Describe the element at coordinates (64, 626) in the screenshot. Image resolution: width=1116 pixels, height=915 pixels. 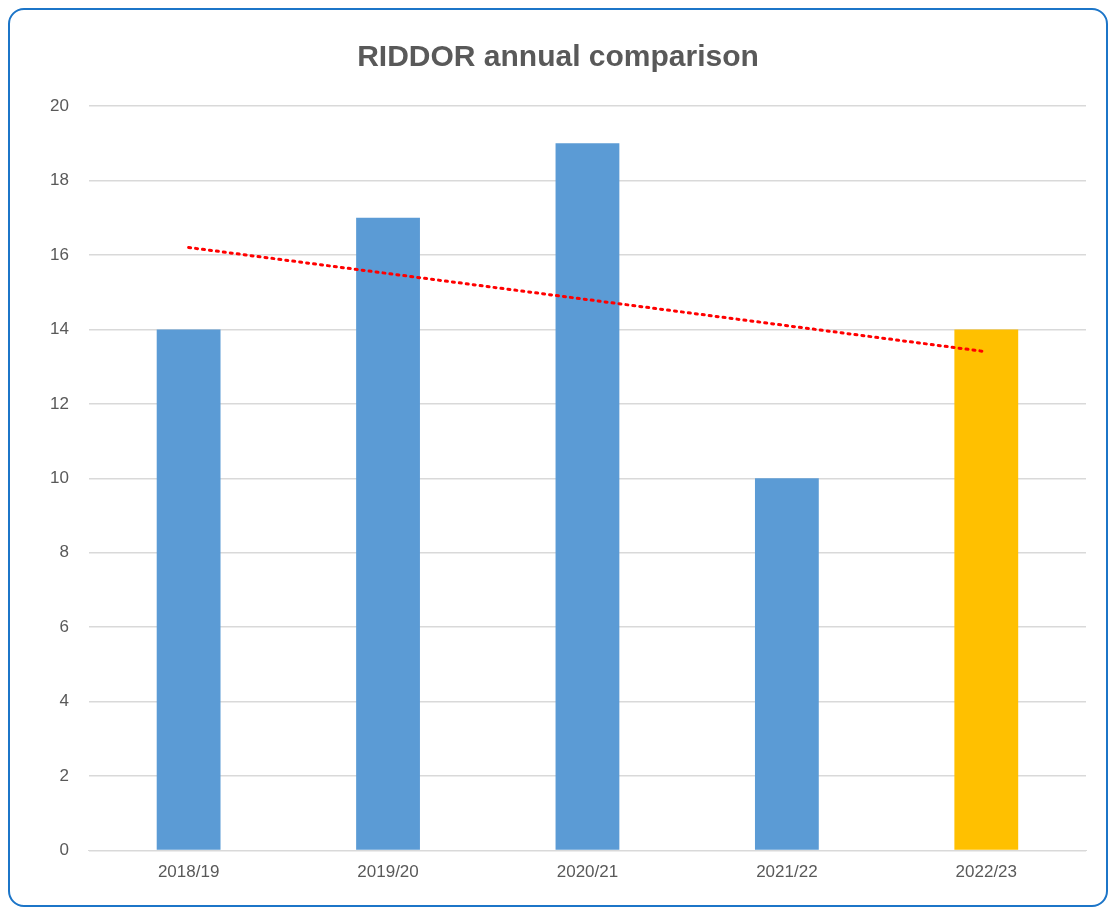
I see `y-tick-label: 6` at that location.